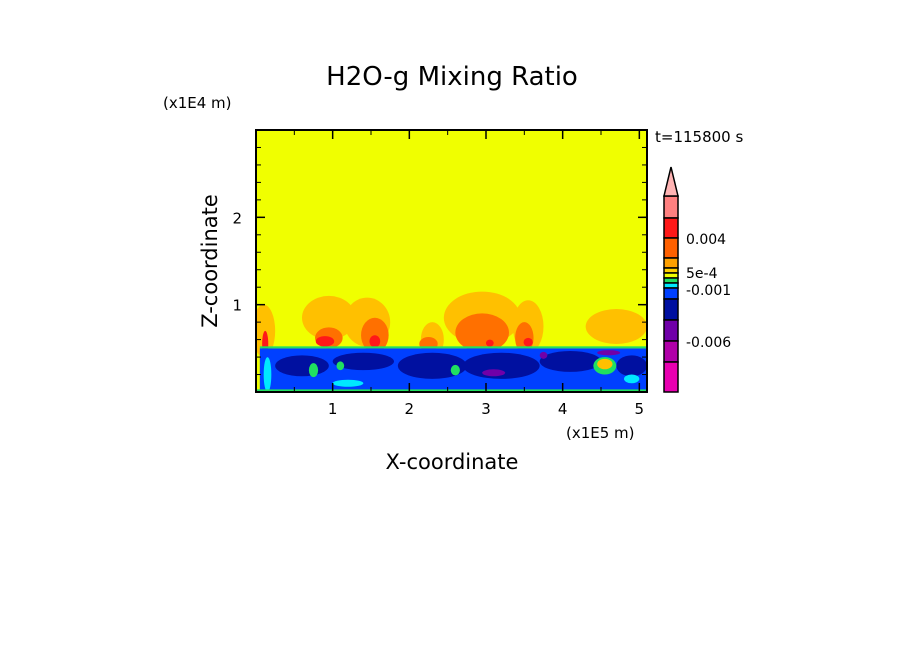  What do you see at coordinates (702, 274) in the screenshot?
I see `colorbar-label: 5e-4` at bounding box center [702, 274].